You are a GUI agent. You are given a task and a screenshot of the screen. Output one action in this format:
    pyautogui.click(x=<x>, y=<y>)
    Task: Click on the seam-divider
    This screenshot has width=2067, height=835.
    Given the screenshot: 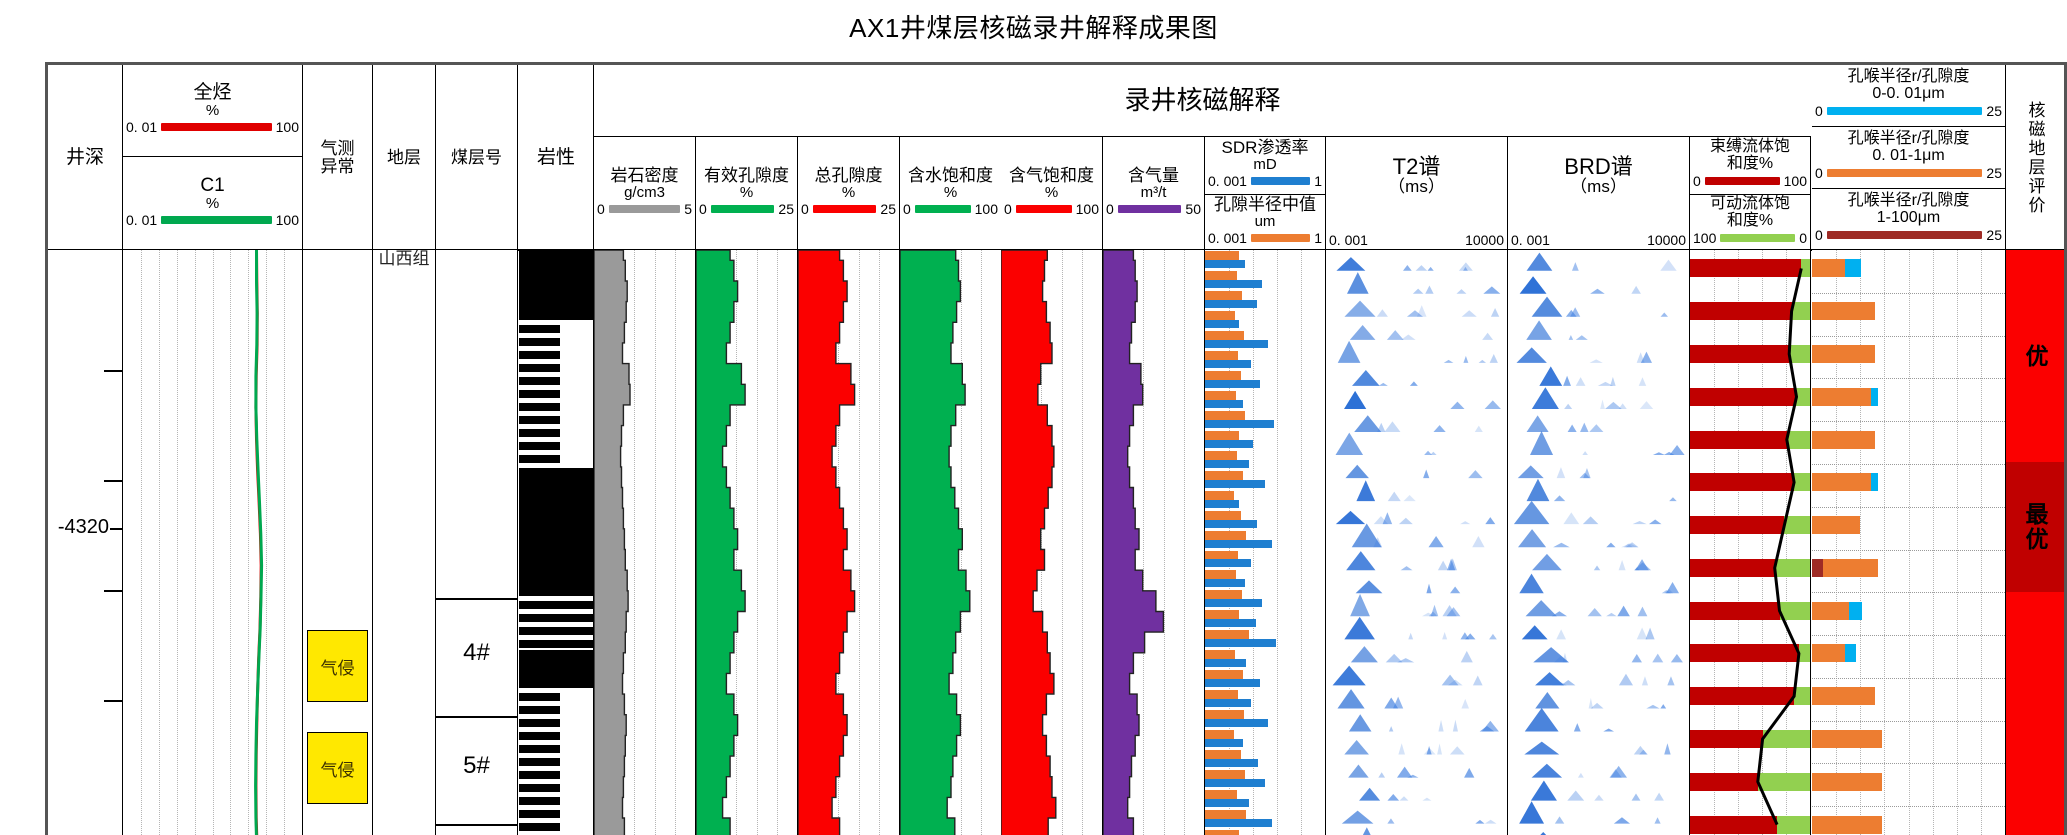 What is the action you would take?
    pyautogui.click(x=476, y=825)
    